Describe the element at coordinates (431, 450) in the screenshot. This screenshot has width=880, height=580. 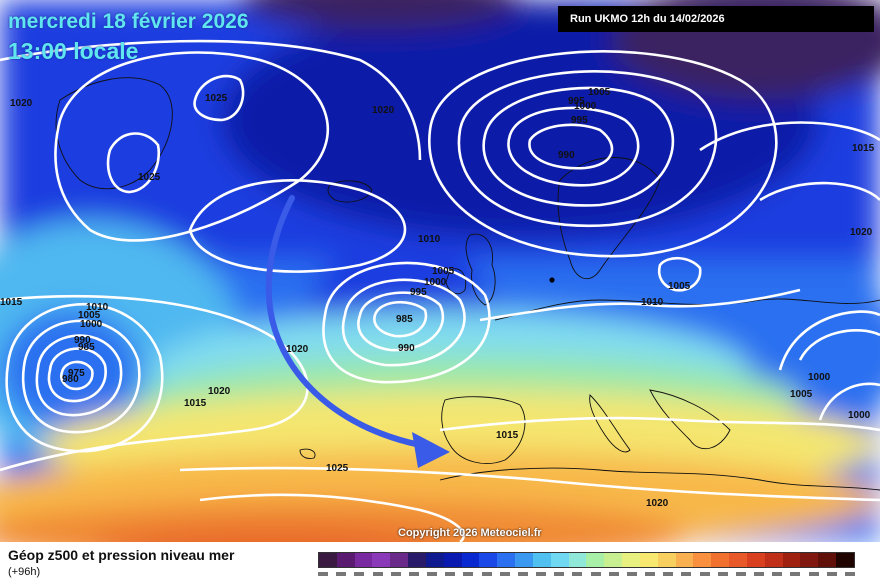
I see `track-arrow-head` at that location.